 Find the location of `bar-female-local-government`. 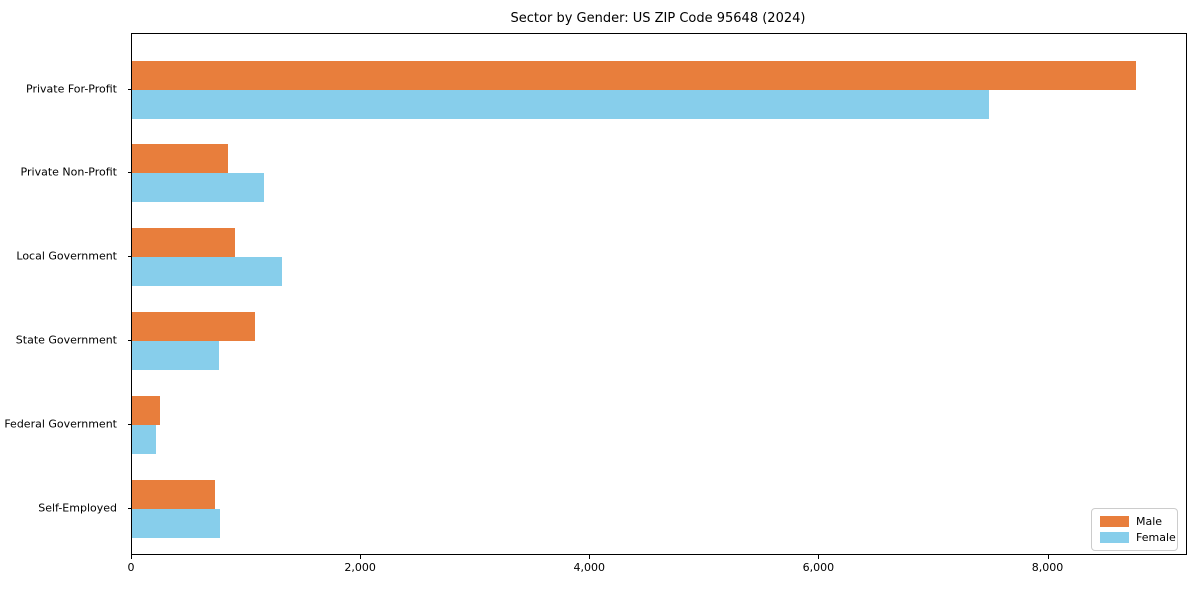

bar-female-local-government is located at coordinates (207, 272).